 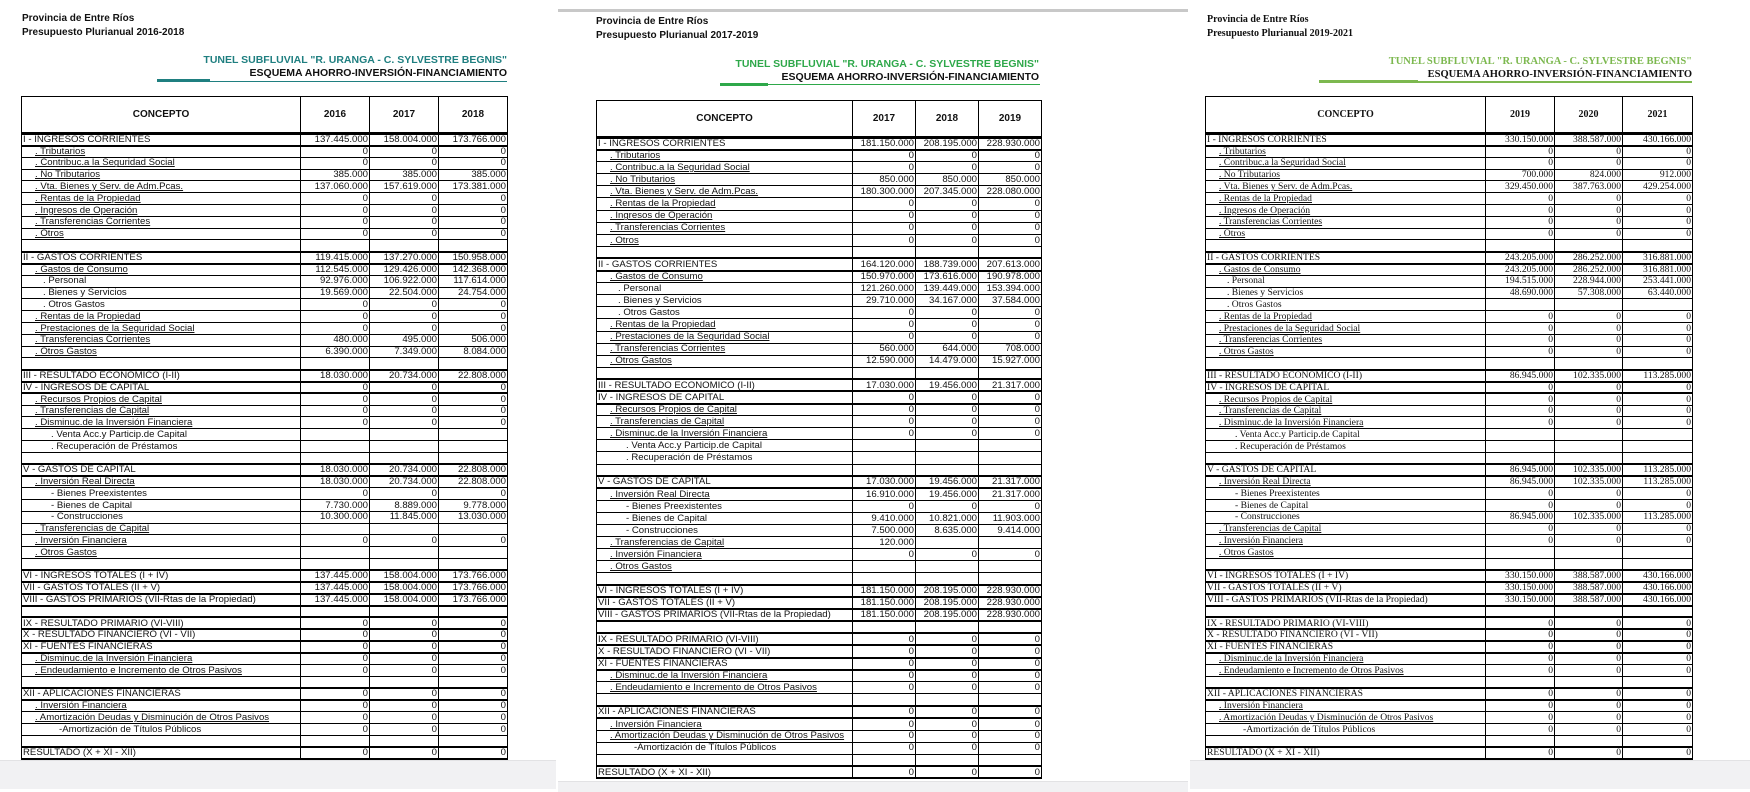 What do you see at coordinates (161, 375) in the screenshot?
I see `concept-cell: III - RESULTADO ECONOMICO (I-II)` at bounding box center [161, 375].